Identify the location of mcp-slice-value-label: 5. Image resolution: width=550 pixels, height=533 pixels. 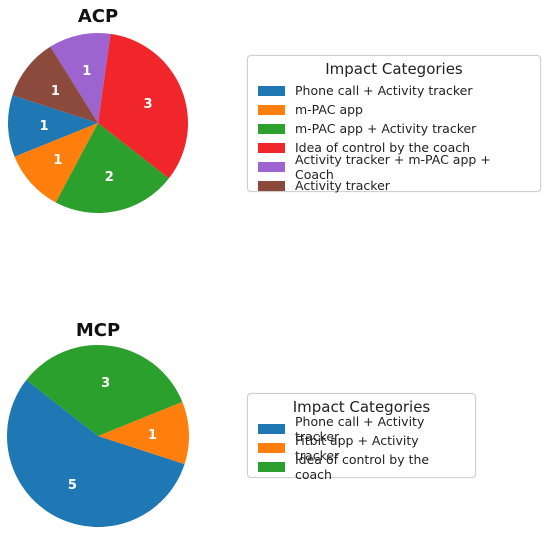
(72, 485).